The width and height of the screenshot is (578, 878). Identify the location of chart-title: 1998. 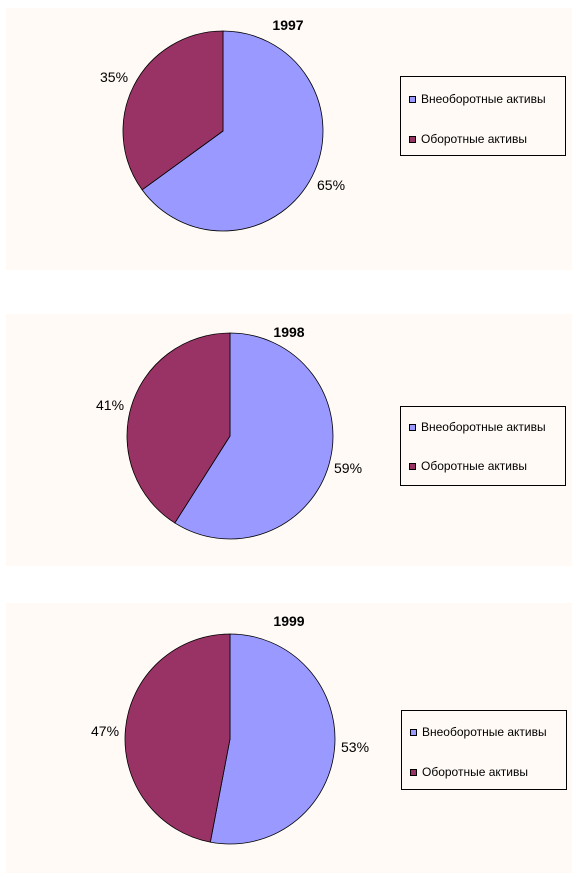
(289, 332).